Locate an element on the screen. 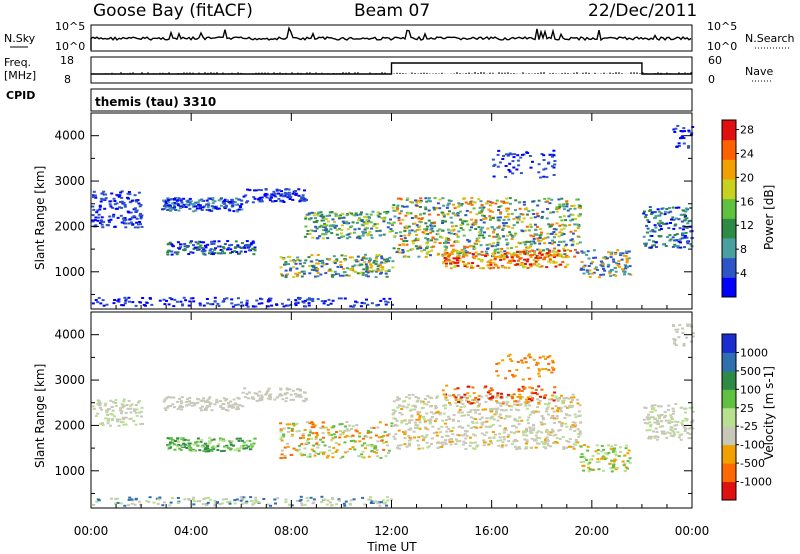 The image size is (800, 554). velocity-colorbar-tick-label: 100 is located at coordinates (750, 389).